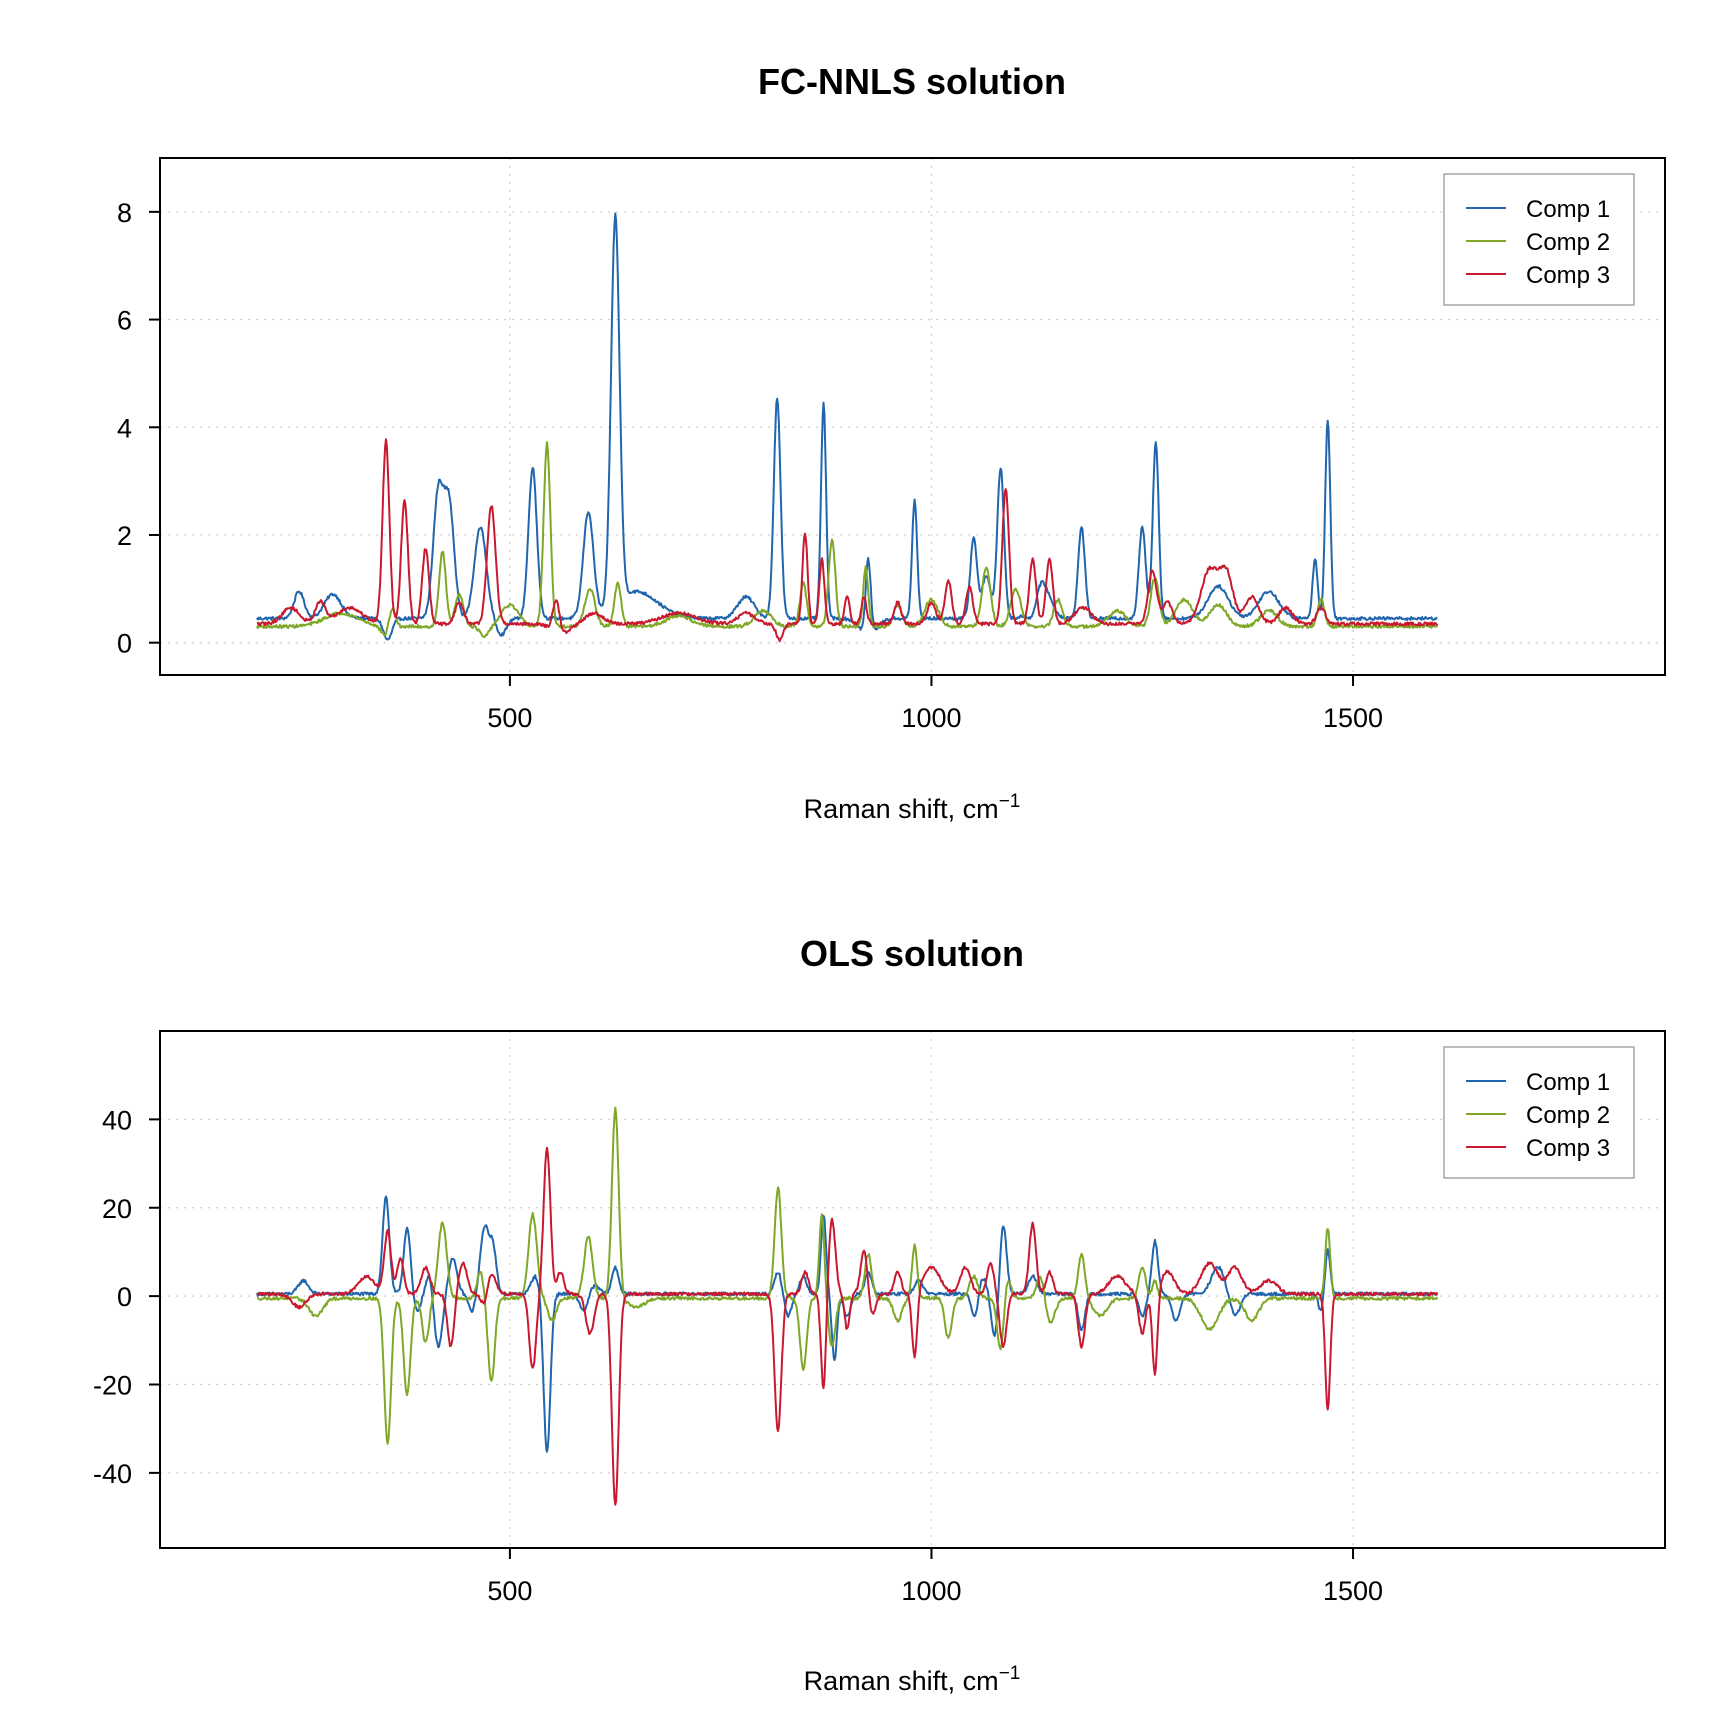 Image resolution: width=1728 pixels, height=1728 pixels. What do you see at coordinates (112, 1386) in the screenshot?
I see `y-tick-label: -20` at bounding box center [112, 1386].